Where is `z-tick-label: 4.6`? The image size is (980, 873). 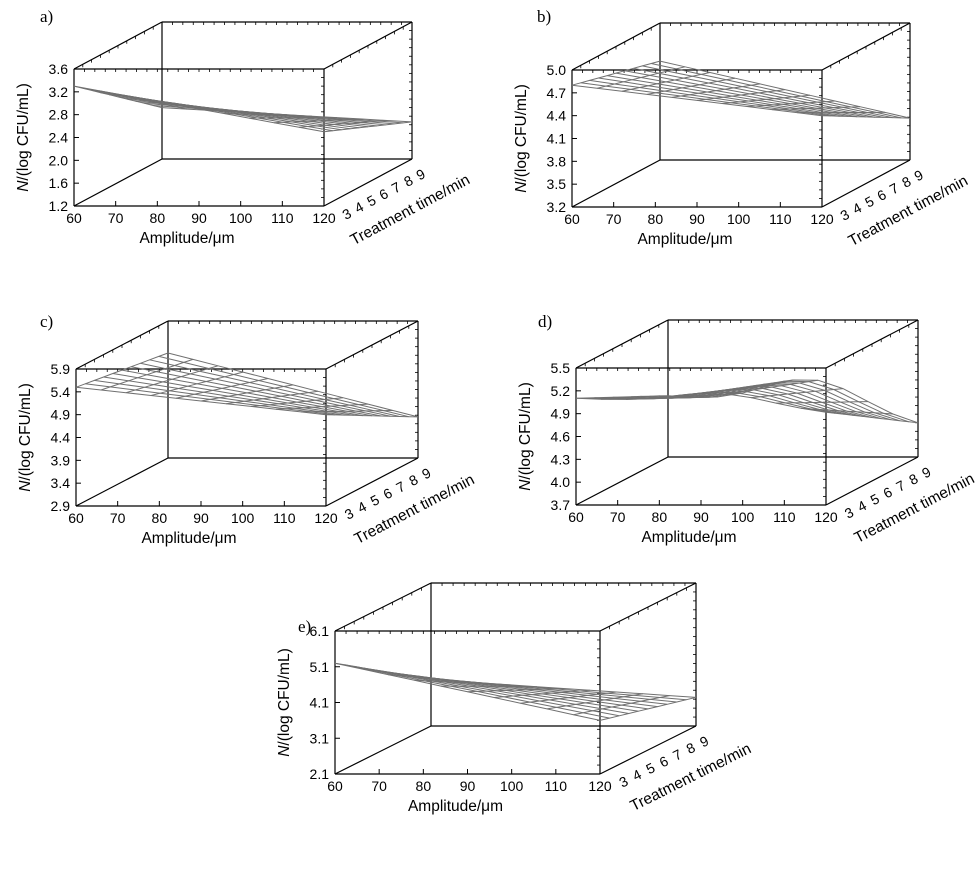 z-tick-label: 4.6 is located at coordinates (561, 437).